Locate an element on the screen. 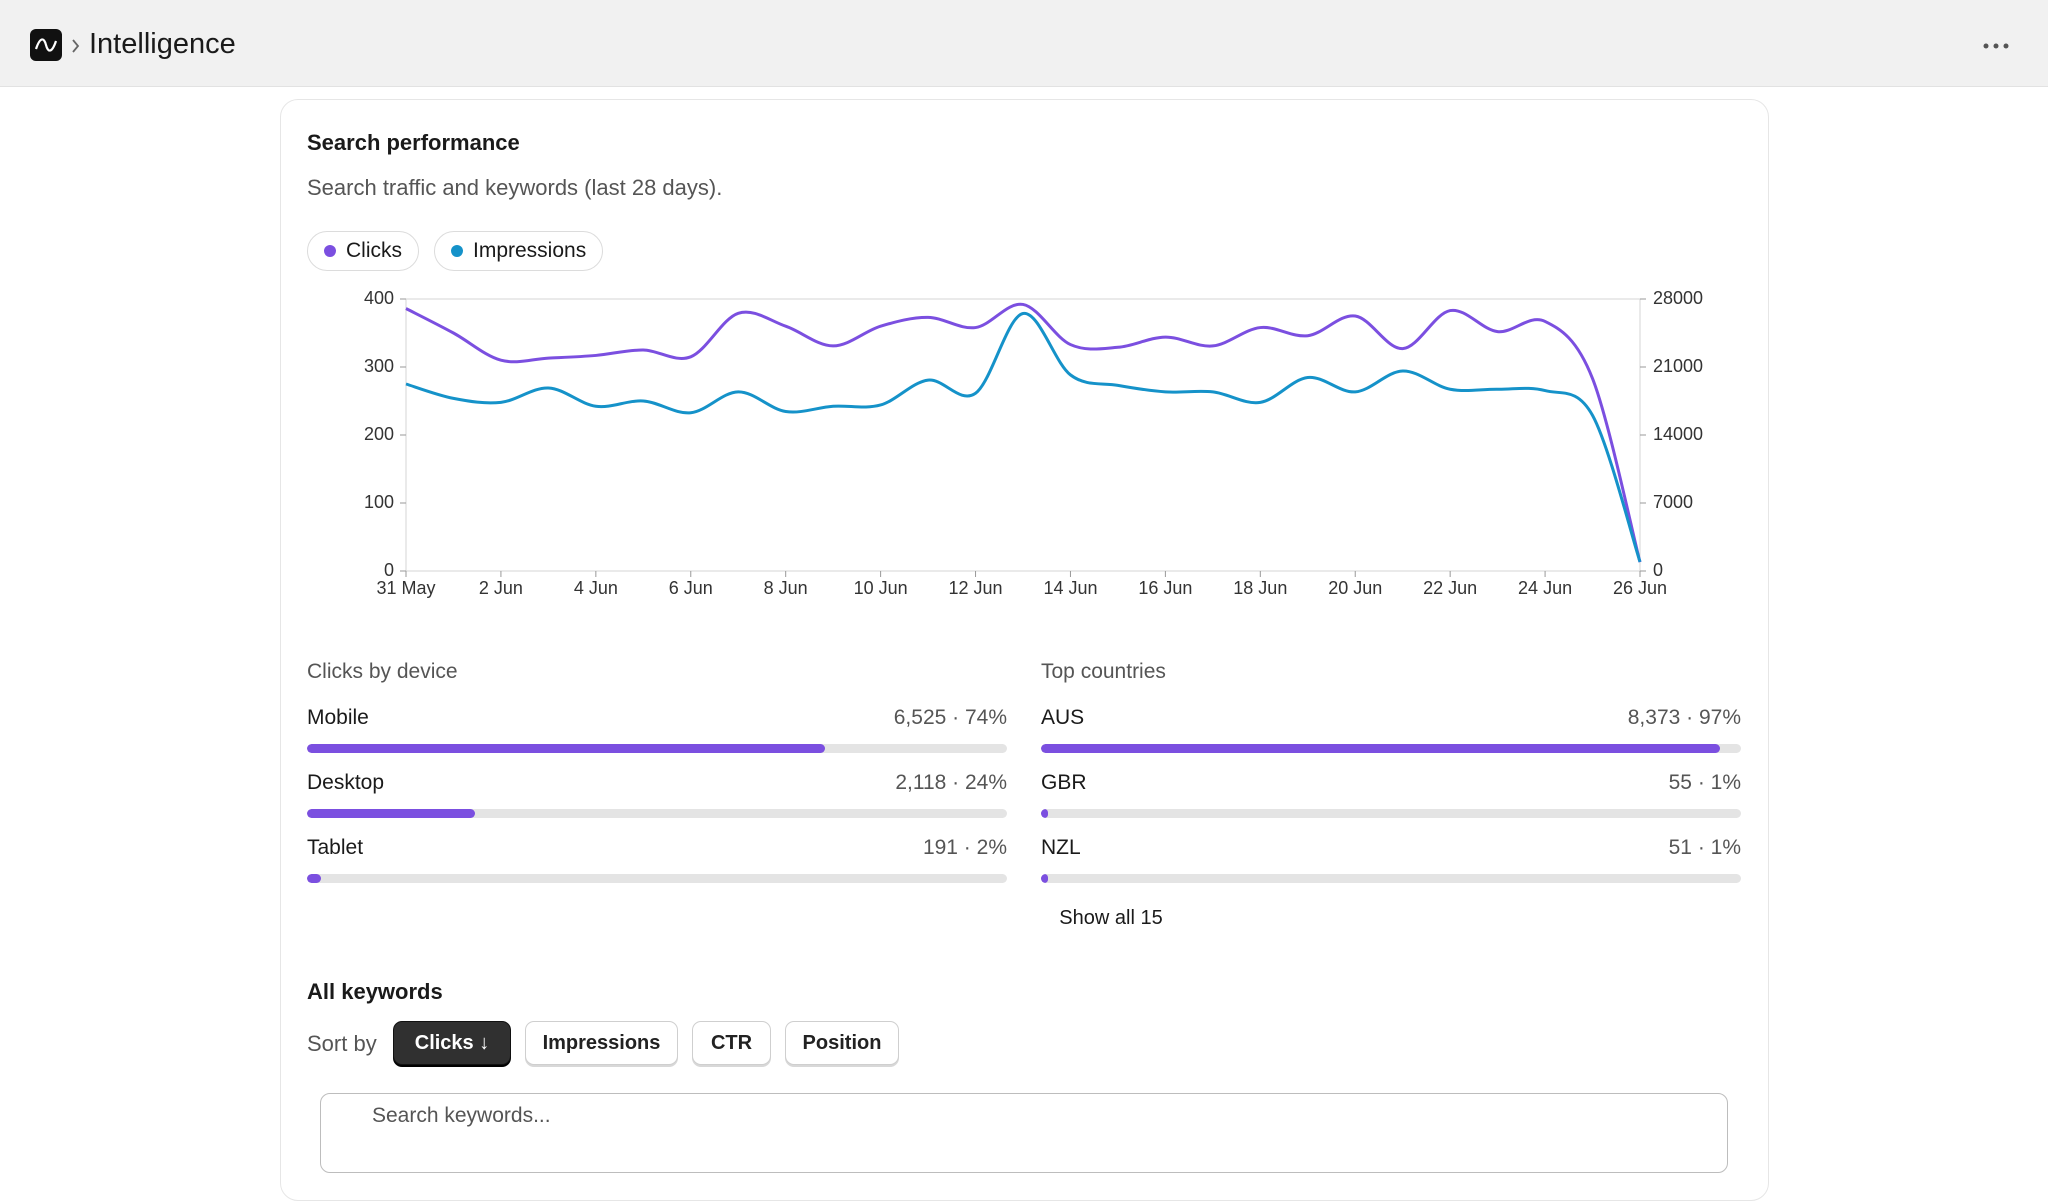 Image resolution: width=2048 pixels, height=1201 pixels. page-title: Intelligence is located at coordinates (162, 44).